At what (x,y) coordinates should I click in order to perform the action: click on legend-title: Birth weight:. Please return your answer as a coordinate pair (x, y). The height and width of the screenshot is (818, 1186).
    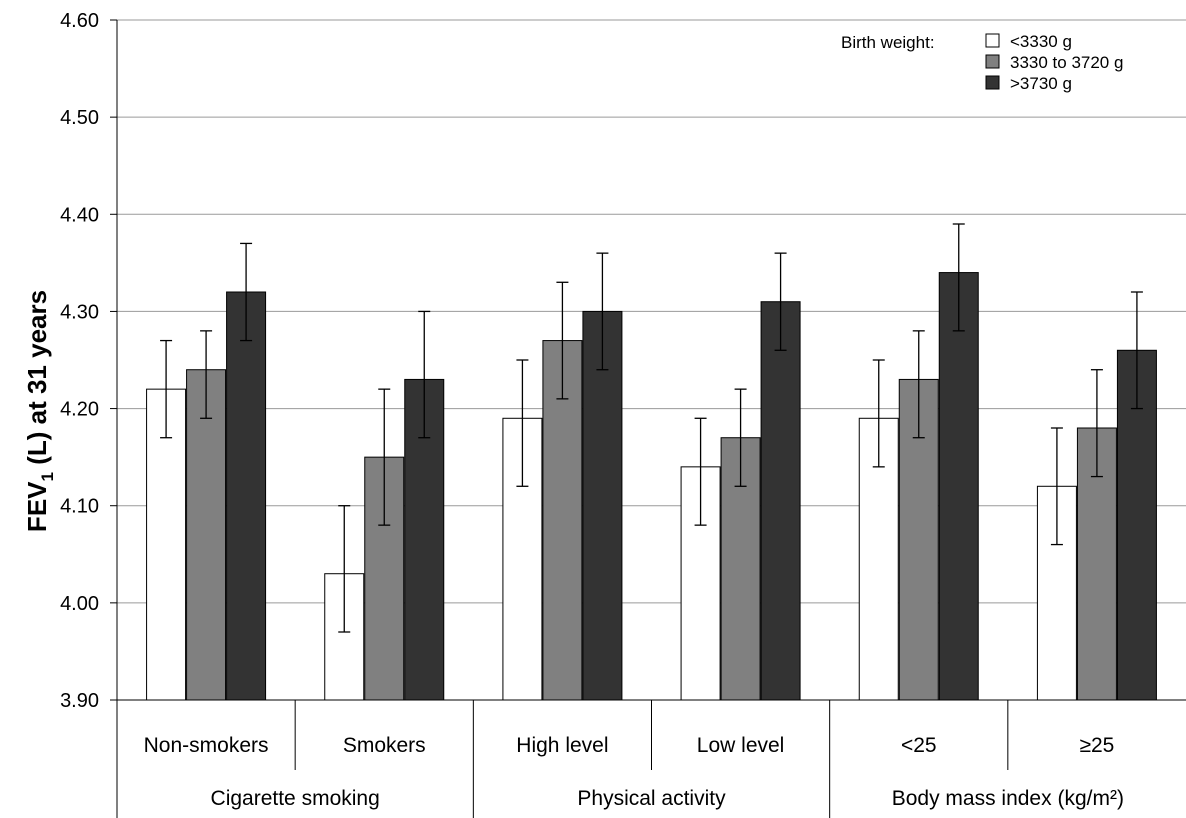
    Looking at the image, I should click on (888, 42).